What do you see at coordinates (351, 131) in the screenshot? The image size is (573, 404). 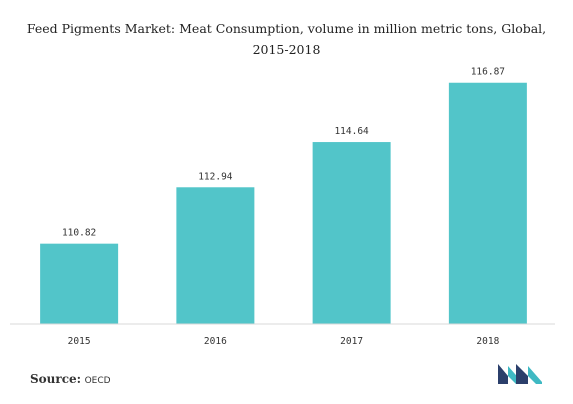 I see `value-label-2017: 114.64` at bounding box center [351, 131].